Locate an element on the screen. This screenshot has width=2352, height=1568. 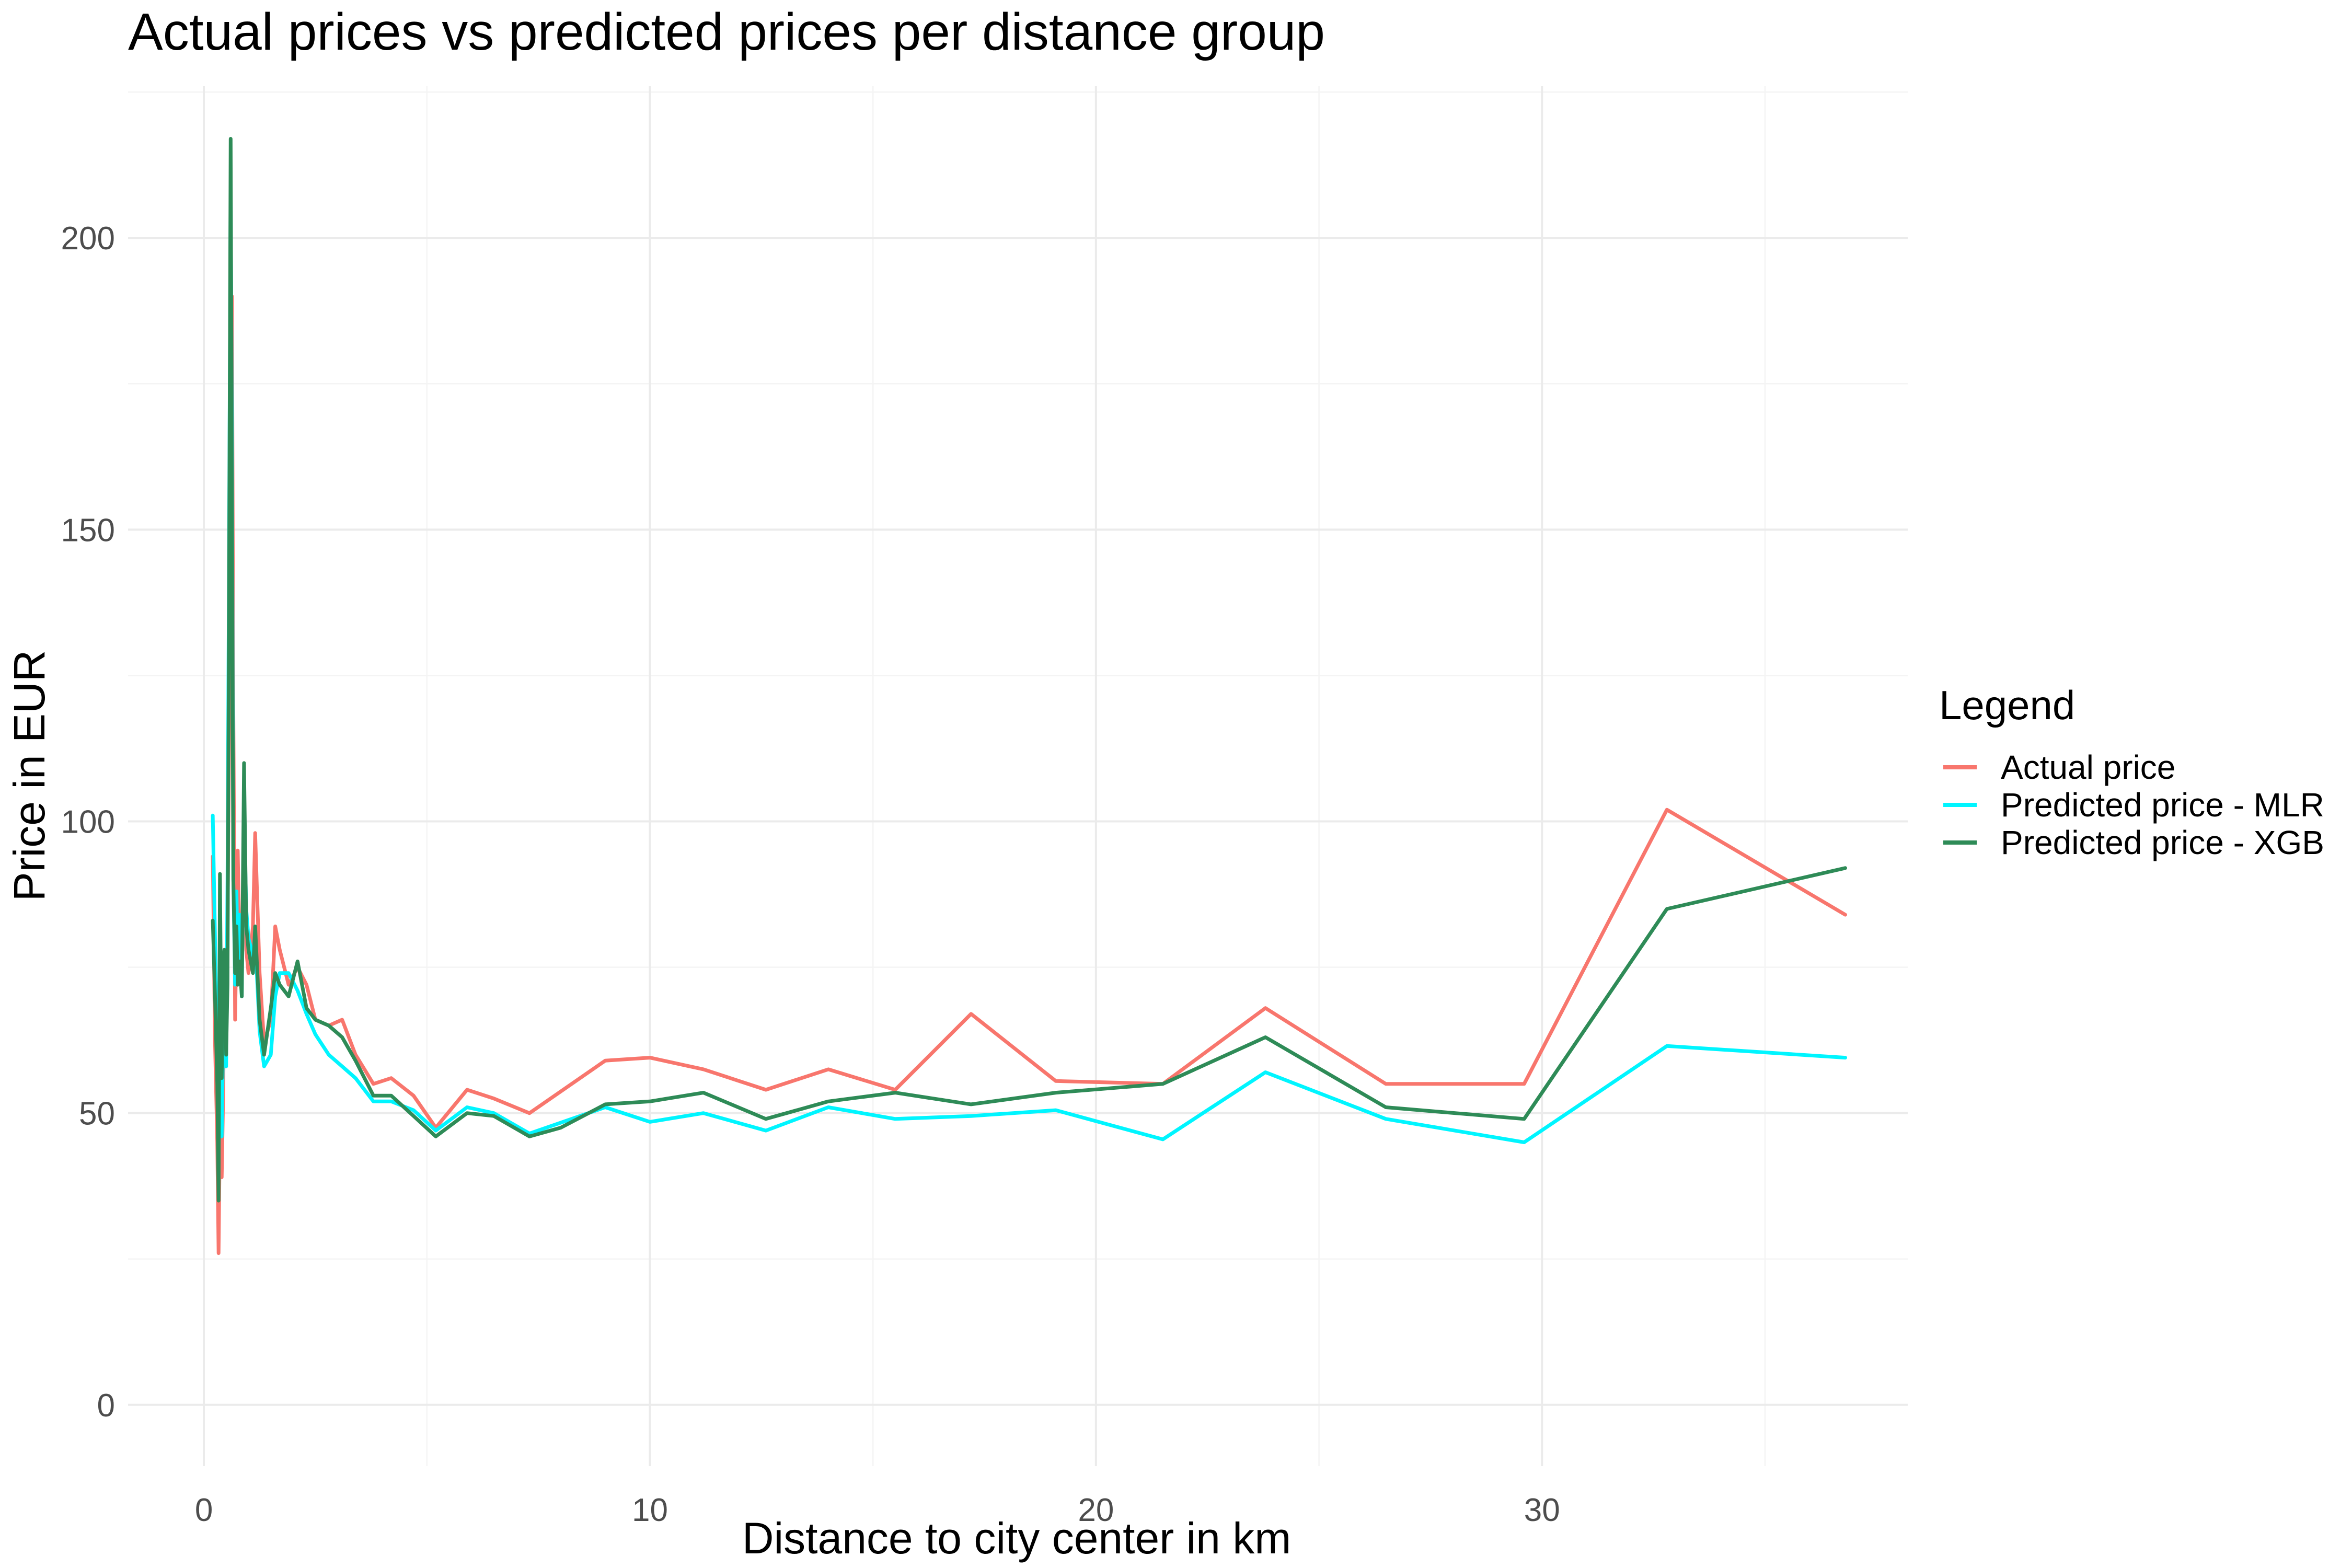
y-tick-label: 200 is located at coordinates (88, 239).